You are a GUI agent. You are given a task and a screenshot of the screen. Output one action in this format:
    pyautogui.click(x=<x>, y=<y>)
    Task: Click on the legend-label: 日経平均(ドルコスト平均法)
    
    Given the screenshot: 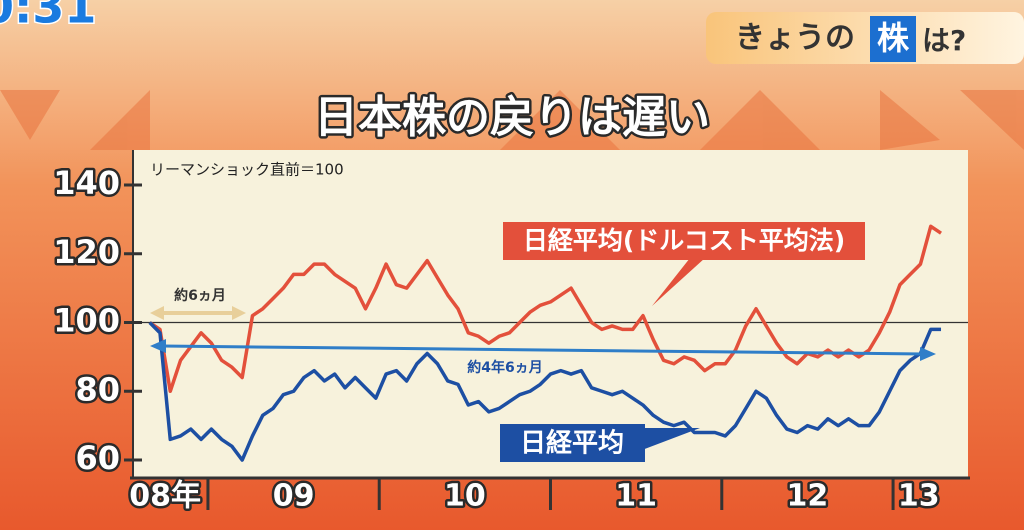 What is the action you would take?
    pyautogui.click(x=684, y=240)
    